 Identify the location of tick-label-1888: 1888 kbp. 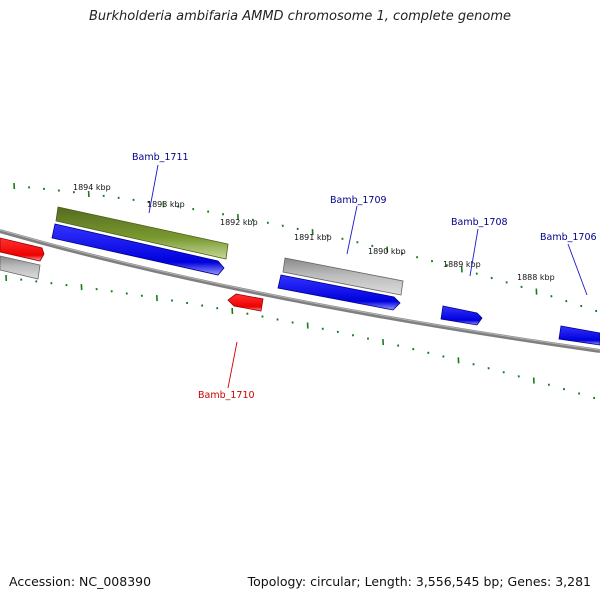
(536, 277).